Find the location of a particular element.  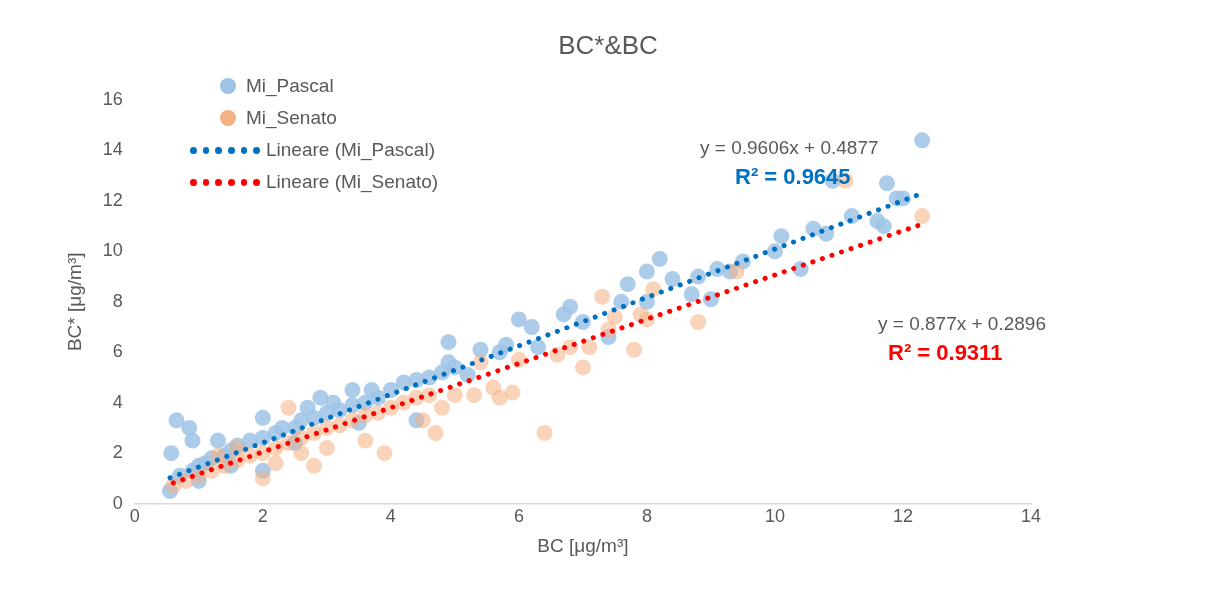

y-tick-label: 2 is located at coordinates (117, 452).